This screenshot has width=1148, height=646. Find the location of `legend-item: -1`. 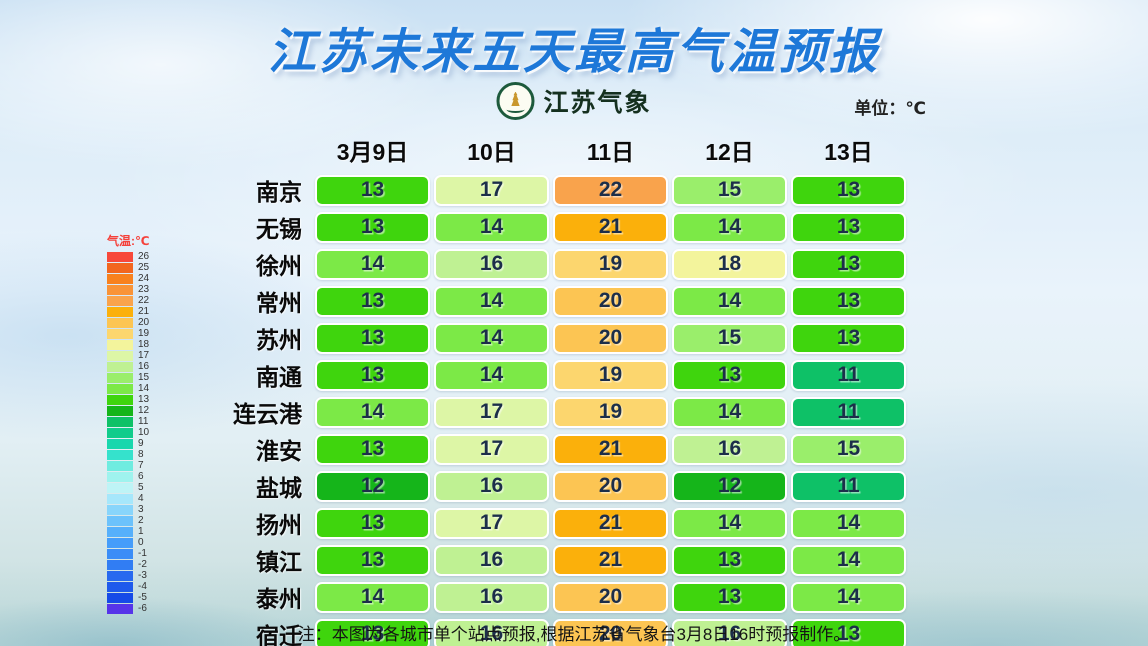

legend-item: -1 is located at coordinates (128, 553).